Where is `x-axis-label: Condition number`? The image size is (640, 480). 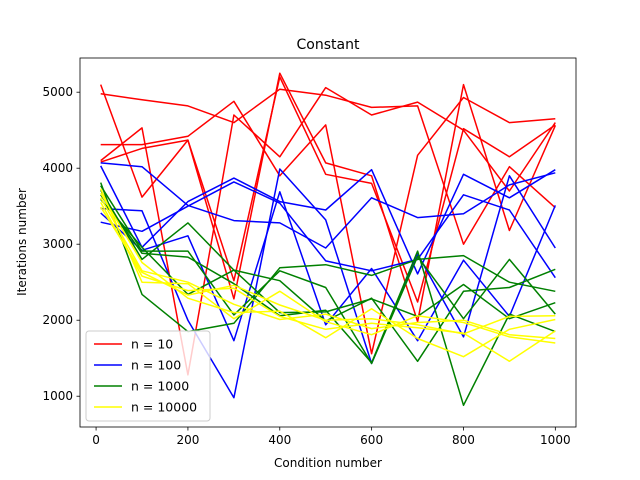
x-axis-label: Condition number is located at coordinates (328, 463).